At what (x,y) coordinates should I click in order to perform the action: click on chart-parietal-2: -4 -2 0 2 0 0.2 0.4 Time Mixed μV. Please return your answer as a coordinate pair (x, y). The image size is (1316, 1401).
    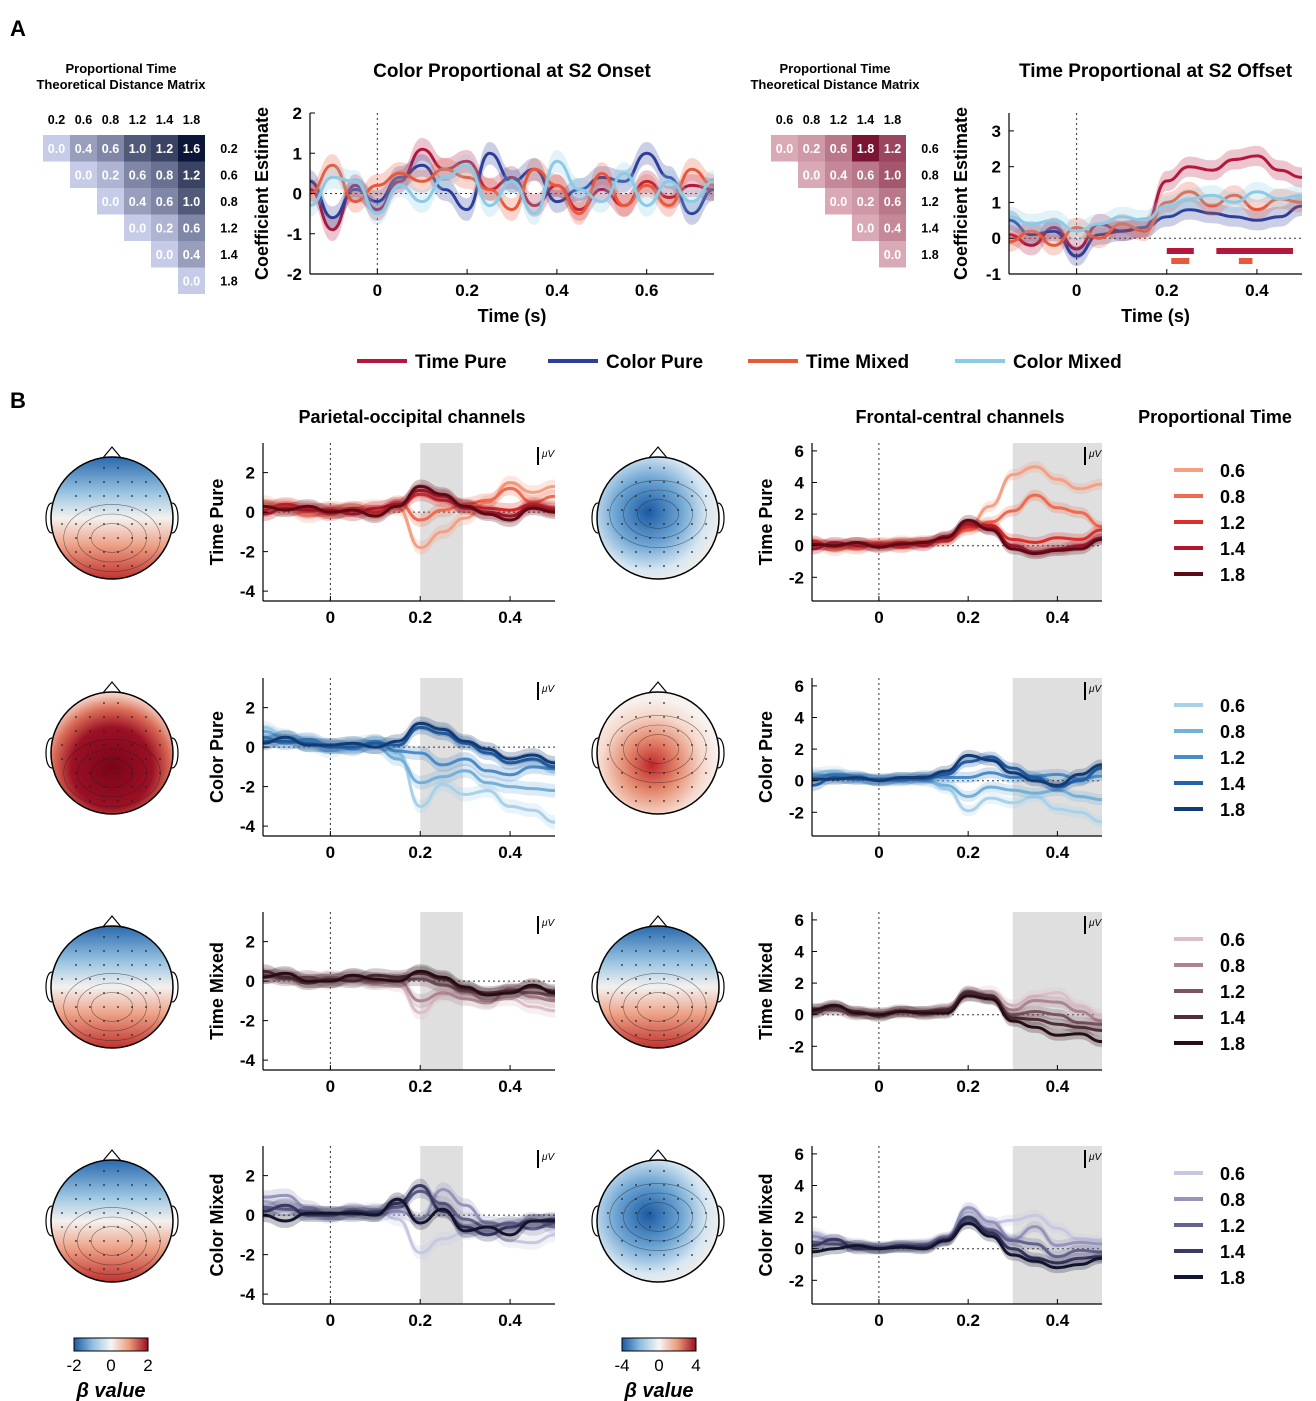
    Looking at the image, I should click on (381, 1004).